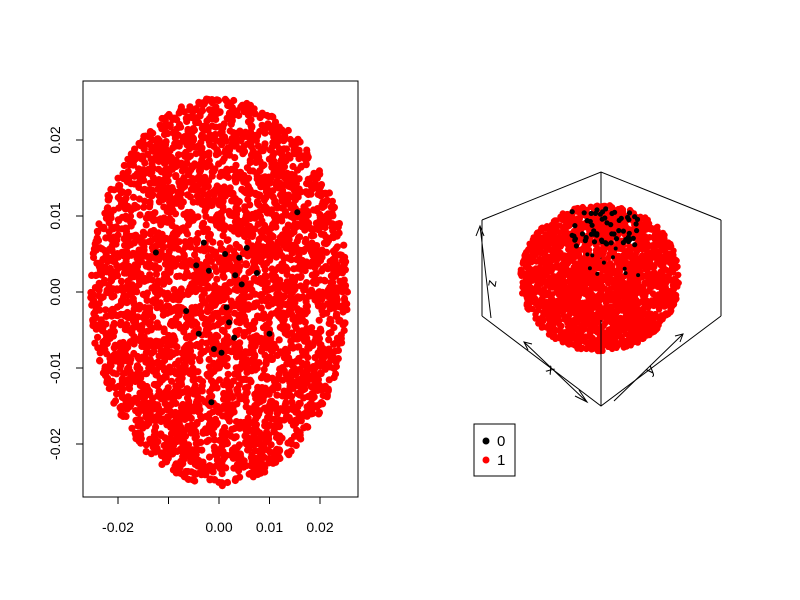  Describe the element at coordinates (118, 527) in the screenshot. I see `x-tick-label: -0.02` at that location.